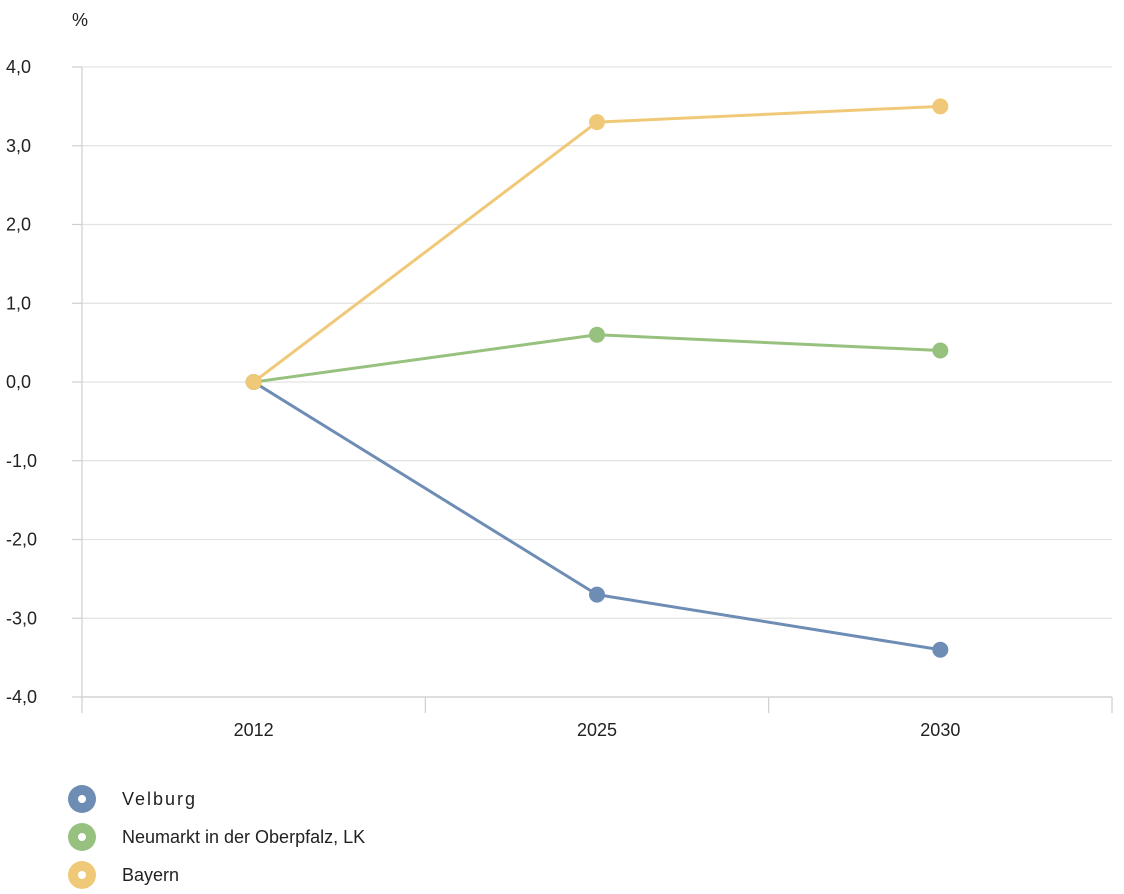 The image size is (1124, 894). I want to click on x-tick-label: 2012, so click(254, 730).